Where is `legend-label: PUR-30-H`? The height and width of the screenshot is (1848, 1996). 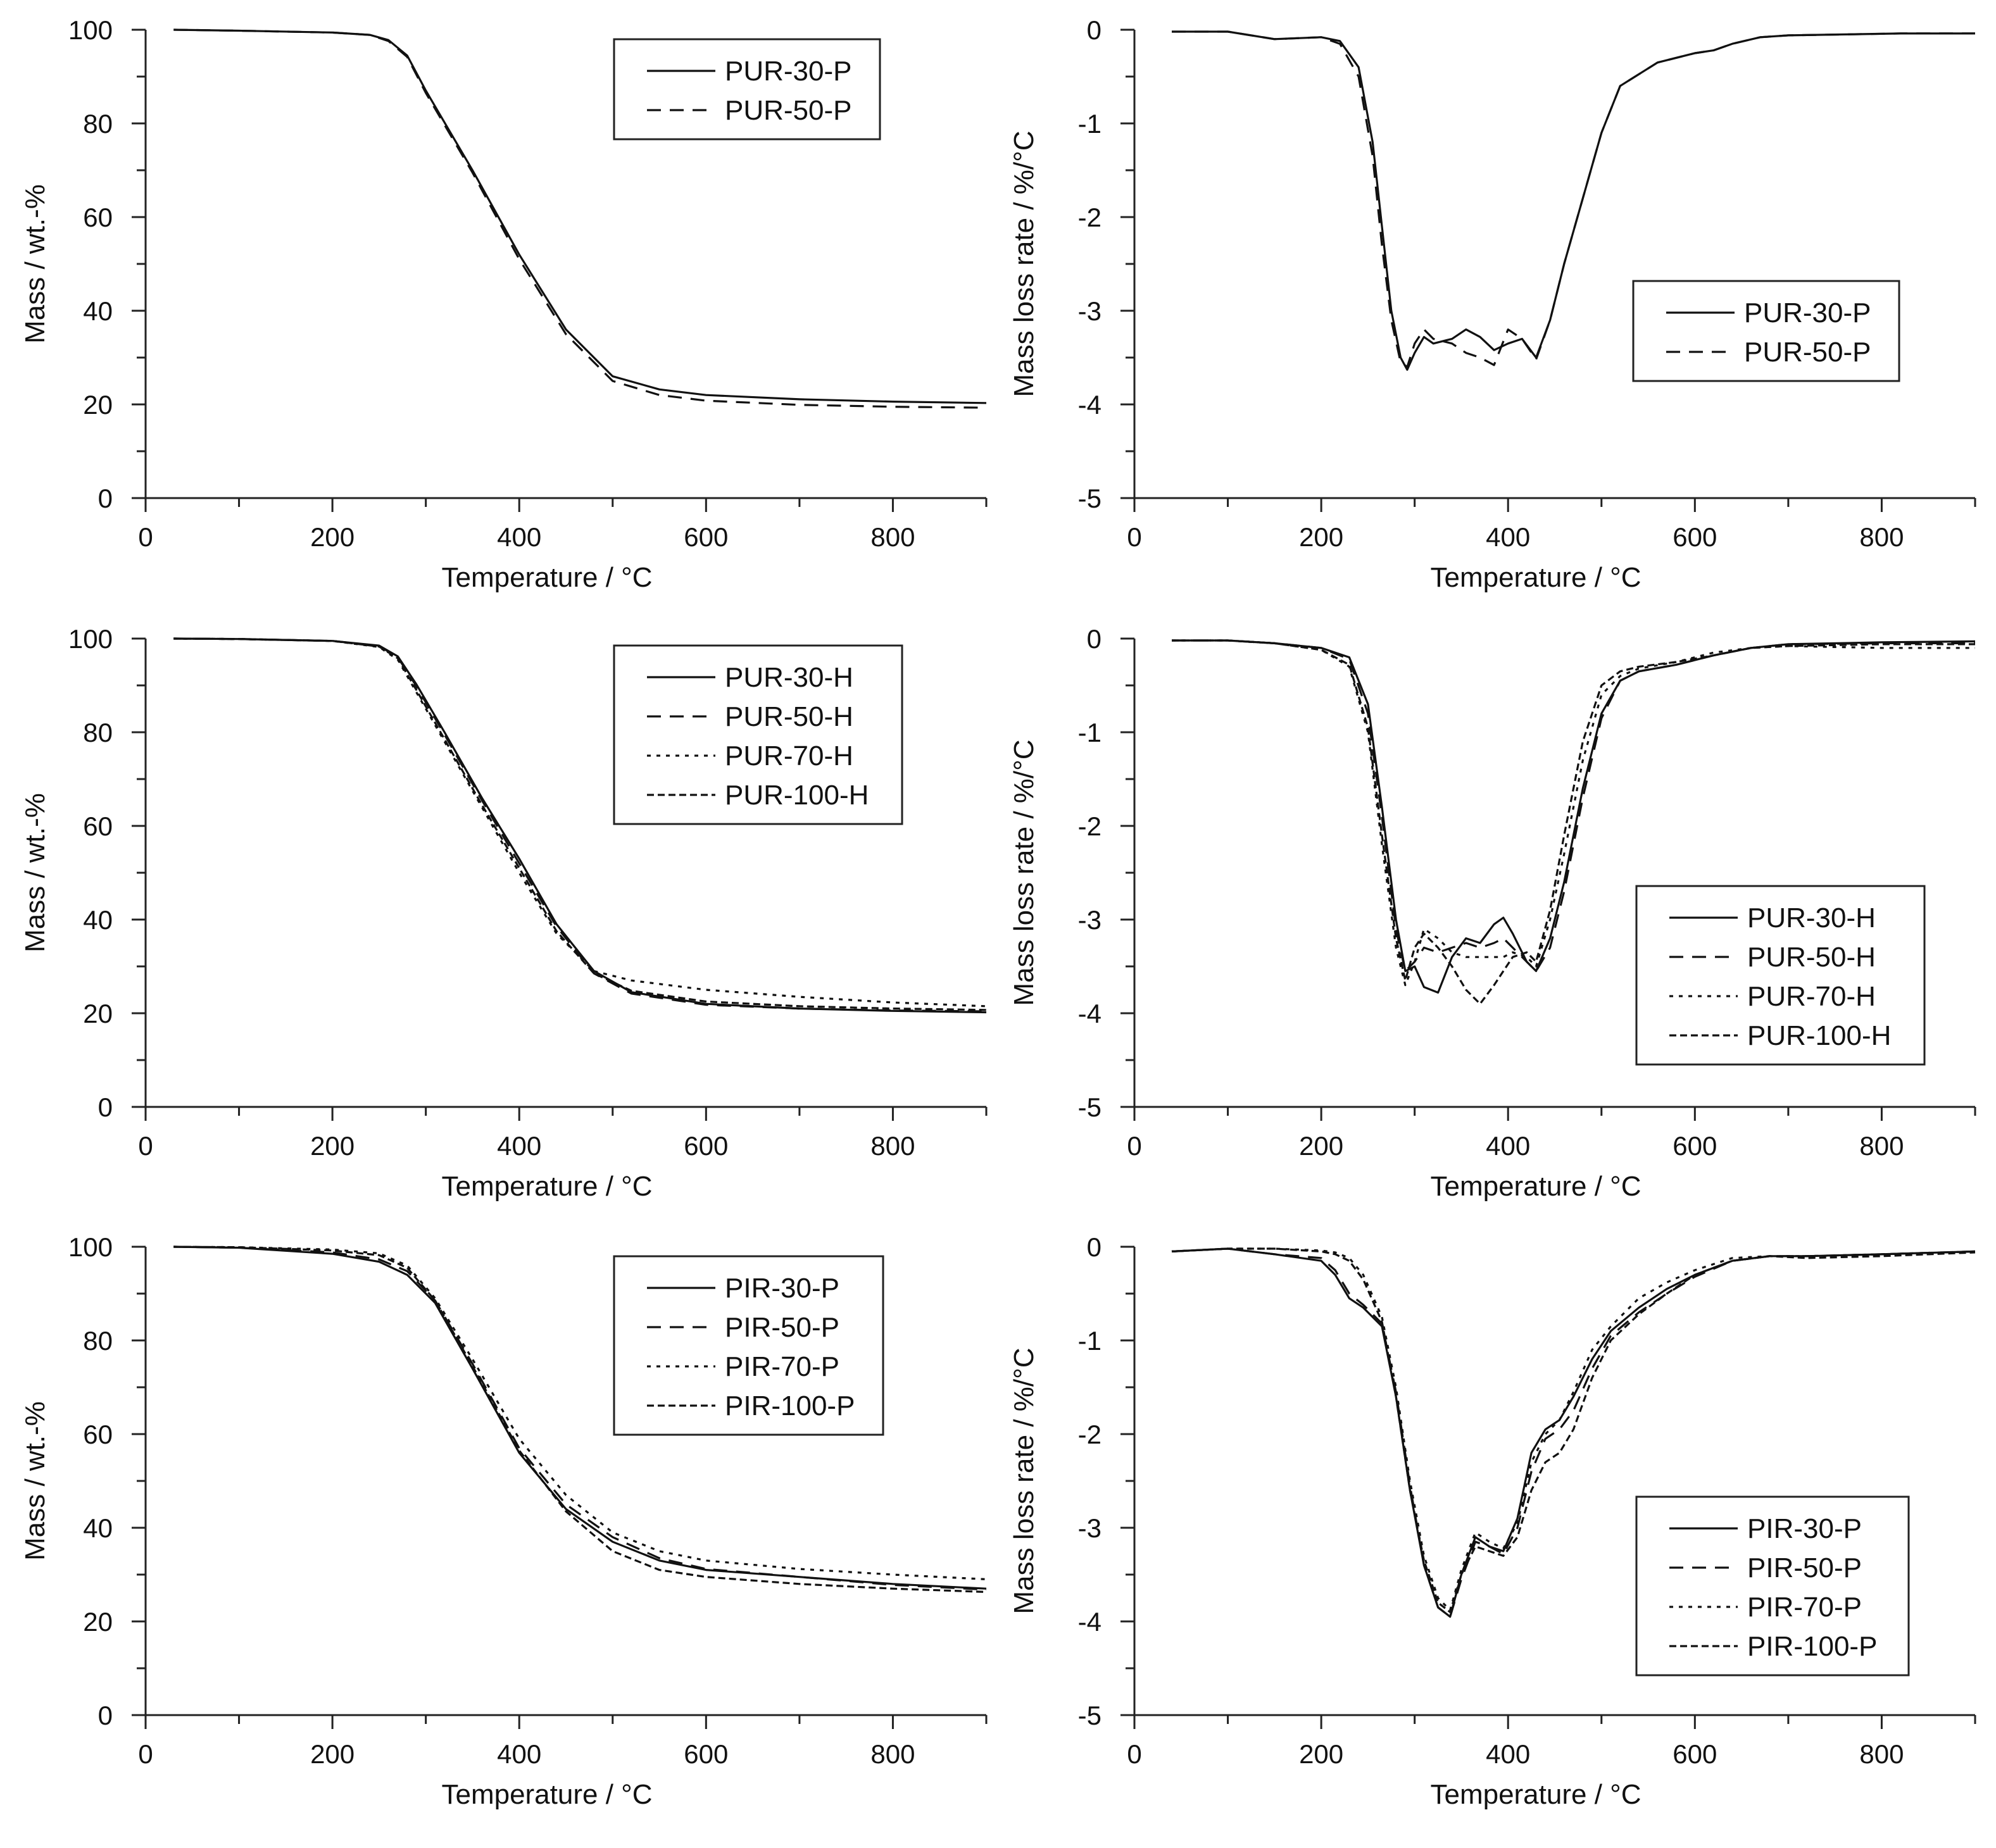
legend-label: PUR-30-H is located at coordinates (789, 677).